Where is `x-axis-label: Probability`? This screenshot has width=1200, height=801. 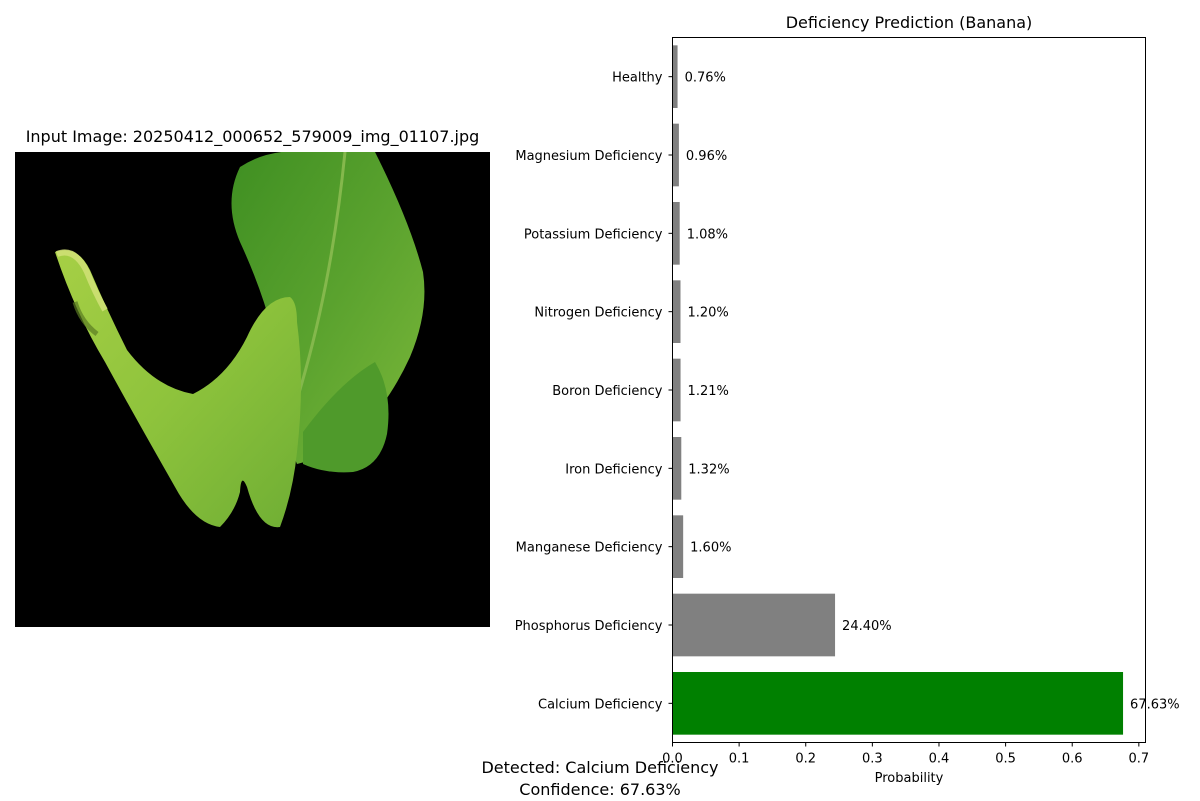 x-axis-label: Probability is located at coordinates (909, 778).